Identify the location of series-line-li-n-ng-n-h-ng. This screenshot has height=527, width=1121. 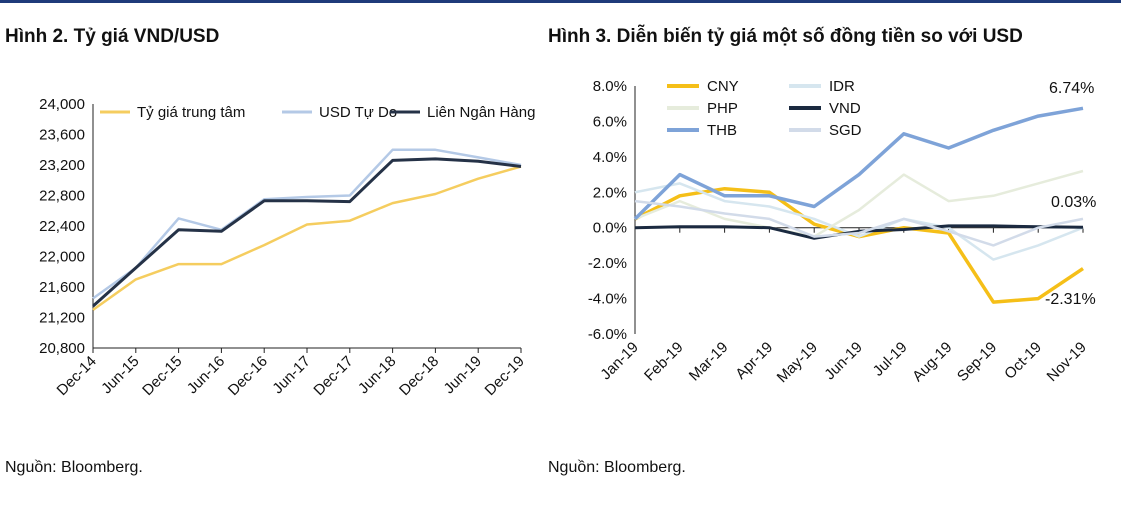
(307, 232).